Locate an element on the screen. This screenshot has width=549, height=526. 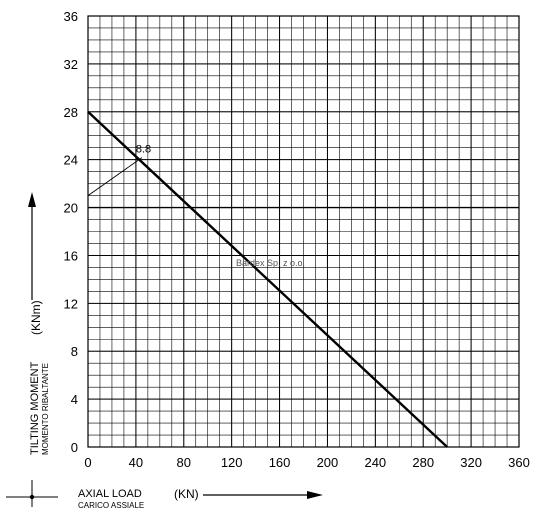
y-tick-label: 20 is located at coordinates (71, 208).